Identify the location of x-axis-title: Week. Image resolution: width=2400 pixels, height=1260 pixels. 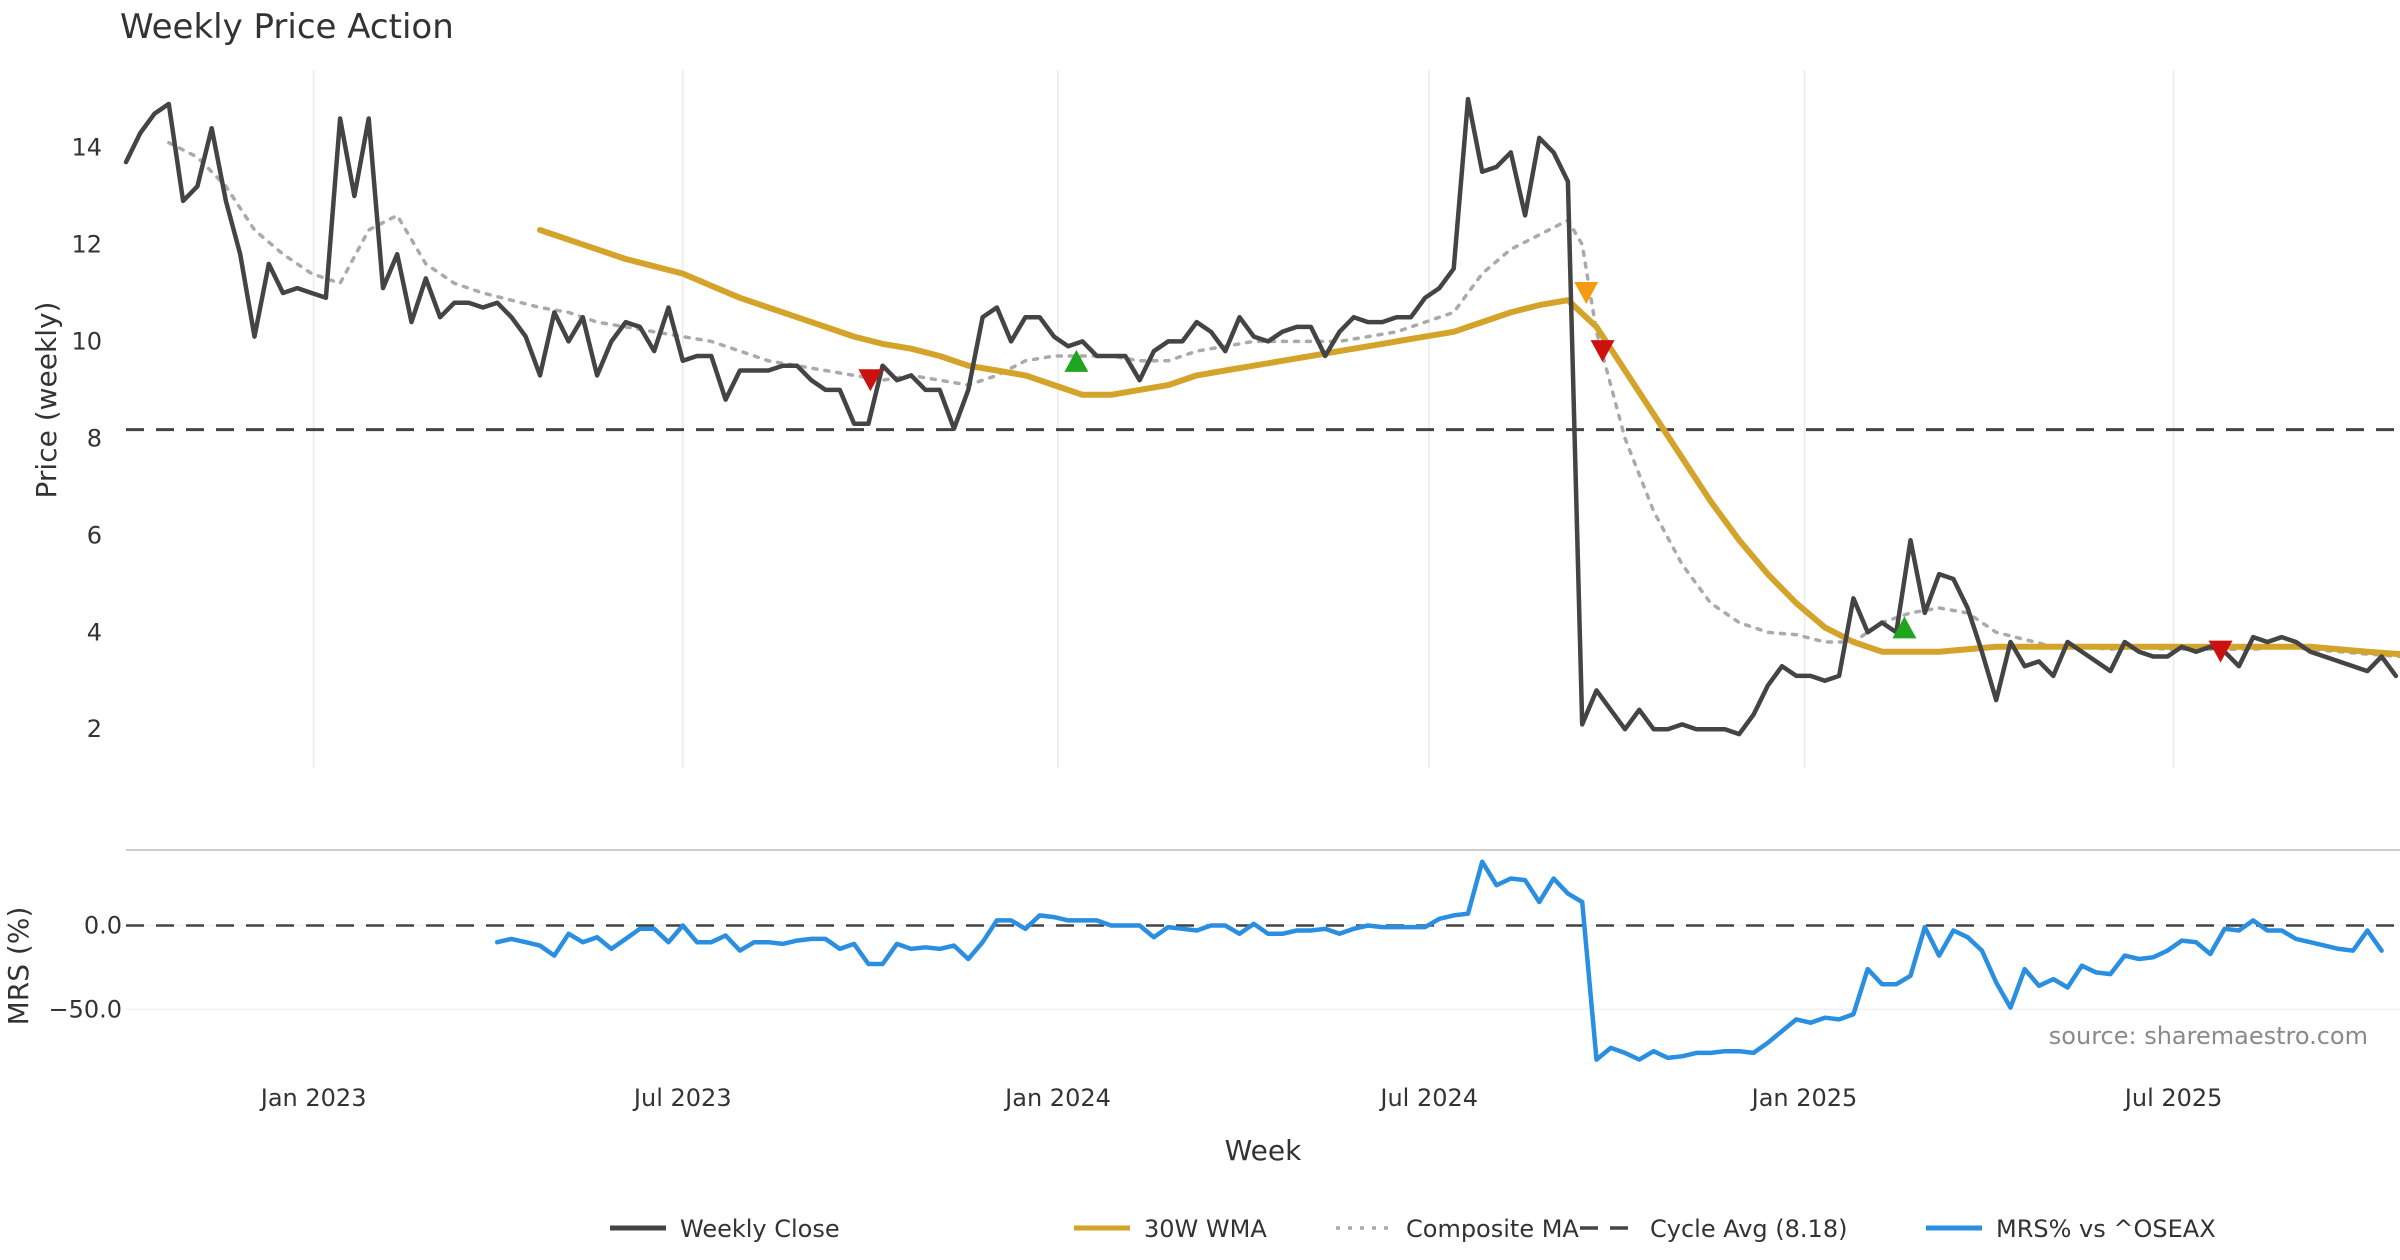
(1263, 1150).